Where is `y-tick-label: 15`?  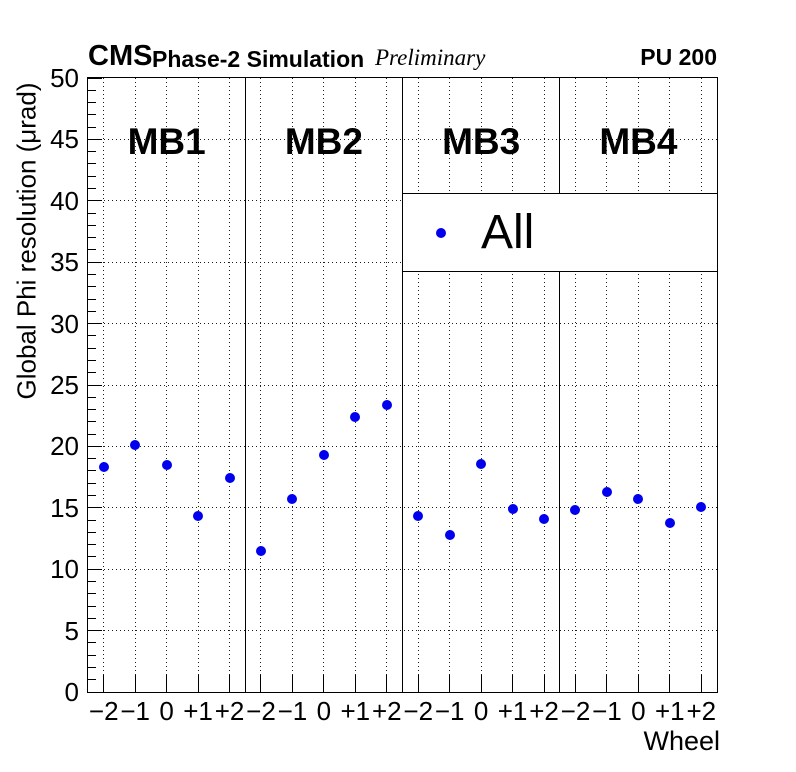
y-tick-label: 15 is located at coordinates (64, 507).